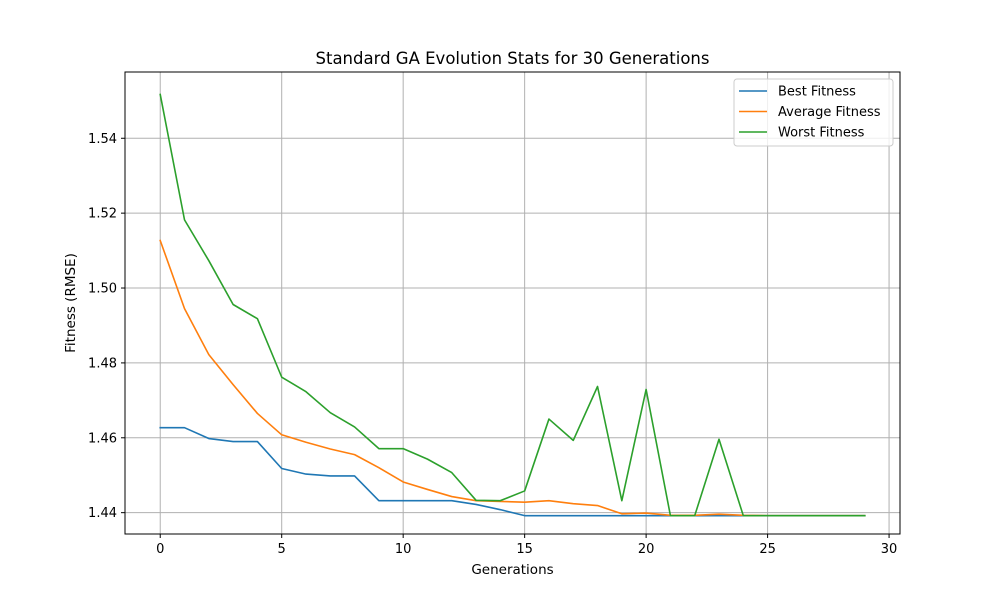 This screenshot has height=600, width=1000. What do you see at coordinates (767, 549) in the screenshot?
I see `x-tick-label: 25` at bounding box center [767, 549].